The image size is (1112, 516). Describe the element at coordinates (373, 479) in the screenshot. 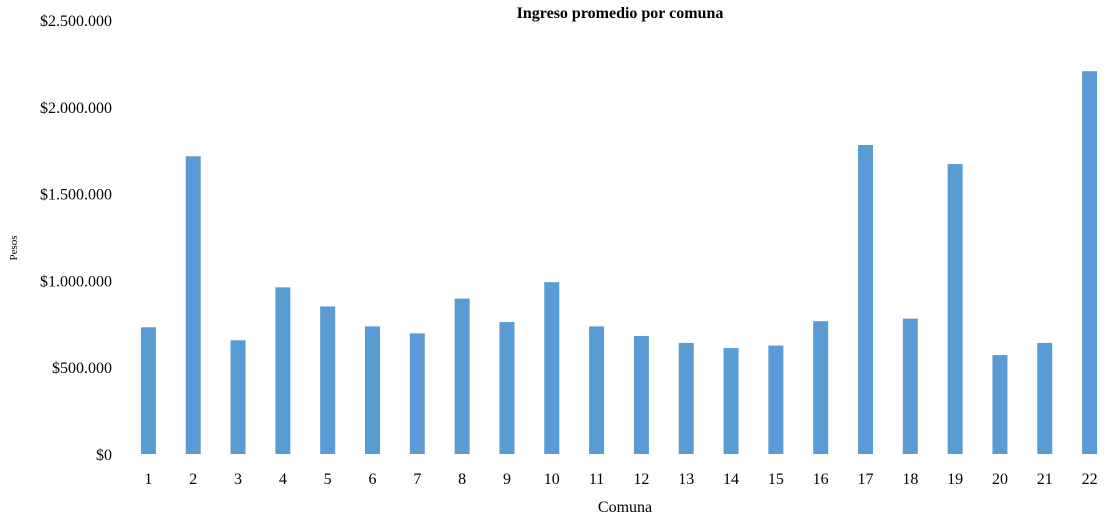

I see `x-tick-label: 6` at that location.